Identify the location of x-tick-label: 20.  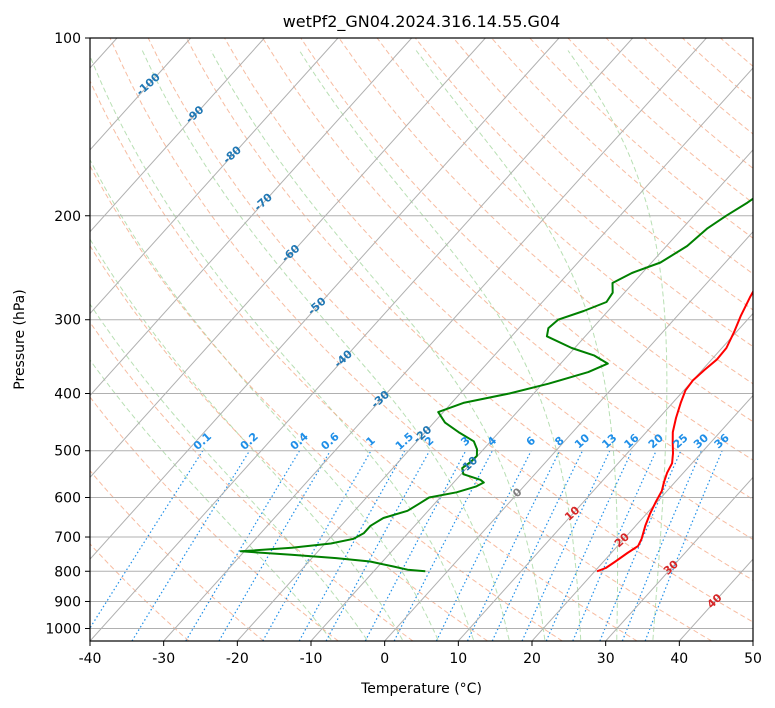
(532, 659).